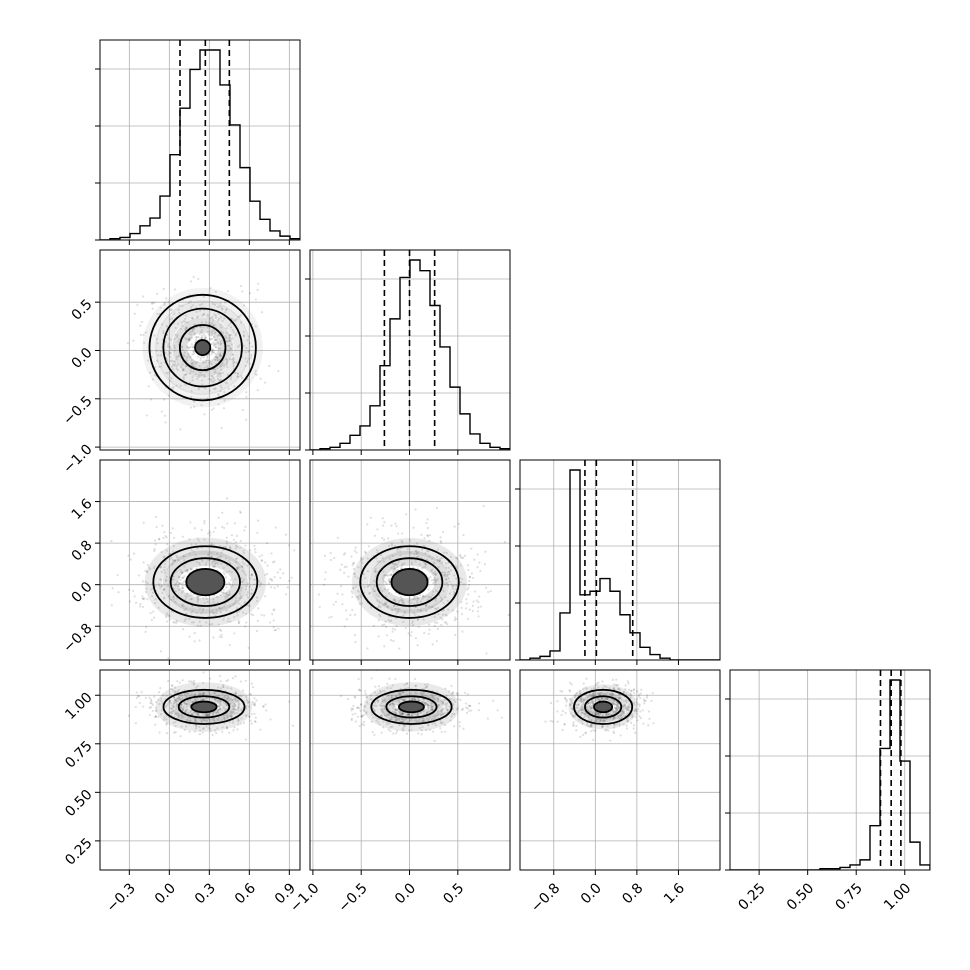  What do you see at coordinates (408, 352) in the screenshot?
I see `panel-r1-c1` at bounding box center [408, 352].